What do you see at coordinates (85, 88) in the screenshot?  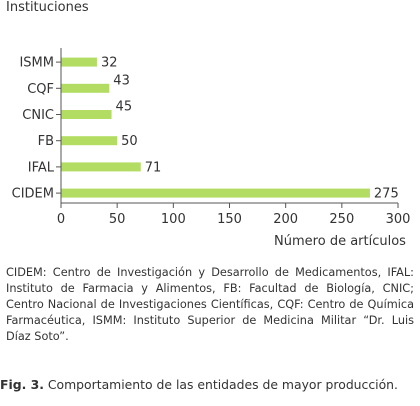 I see `bar-cqf` at bounding box center [85, 88].